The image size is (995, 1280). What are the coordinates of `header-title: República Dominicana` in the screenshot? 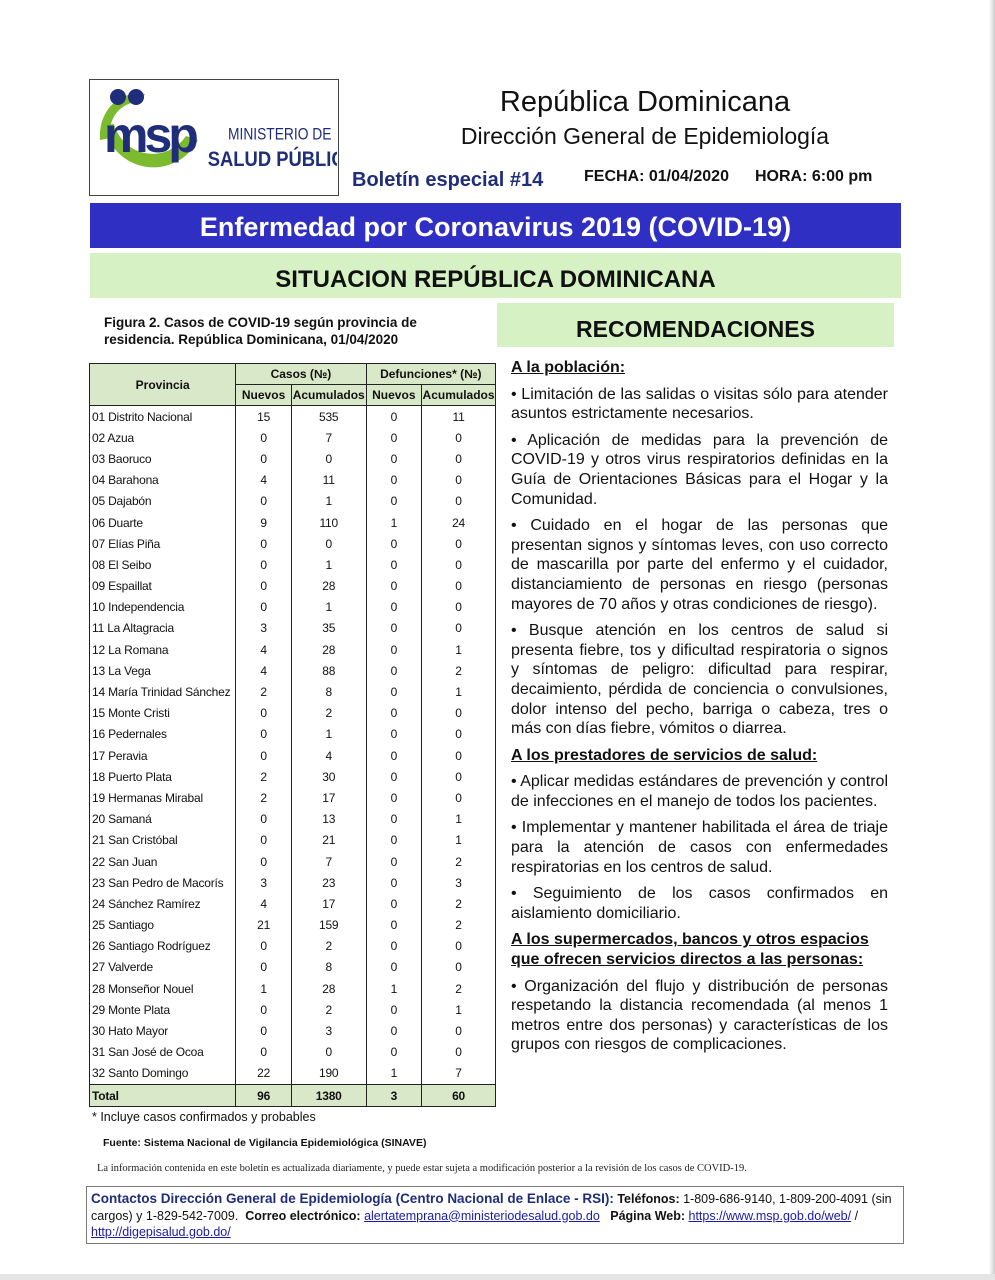 It's located at (645, 102).